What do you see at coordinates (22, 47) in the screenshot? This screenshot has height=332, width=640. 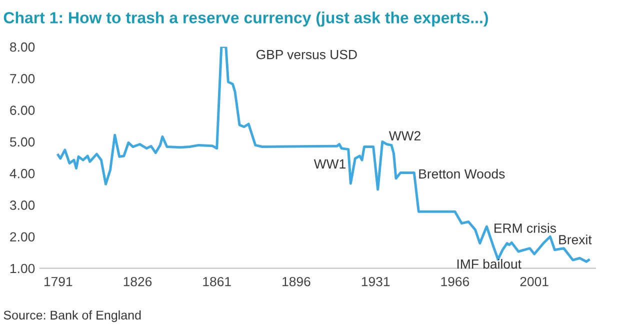 I see `y-tick-label: 8.00` at bounding box center [22, 47].